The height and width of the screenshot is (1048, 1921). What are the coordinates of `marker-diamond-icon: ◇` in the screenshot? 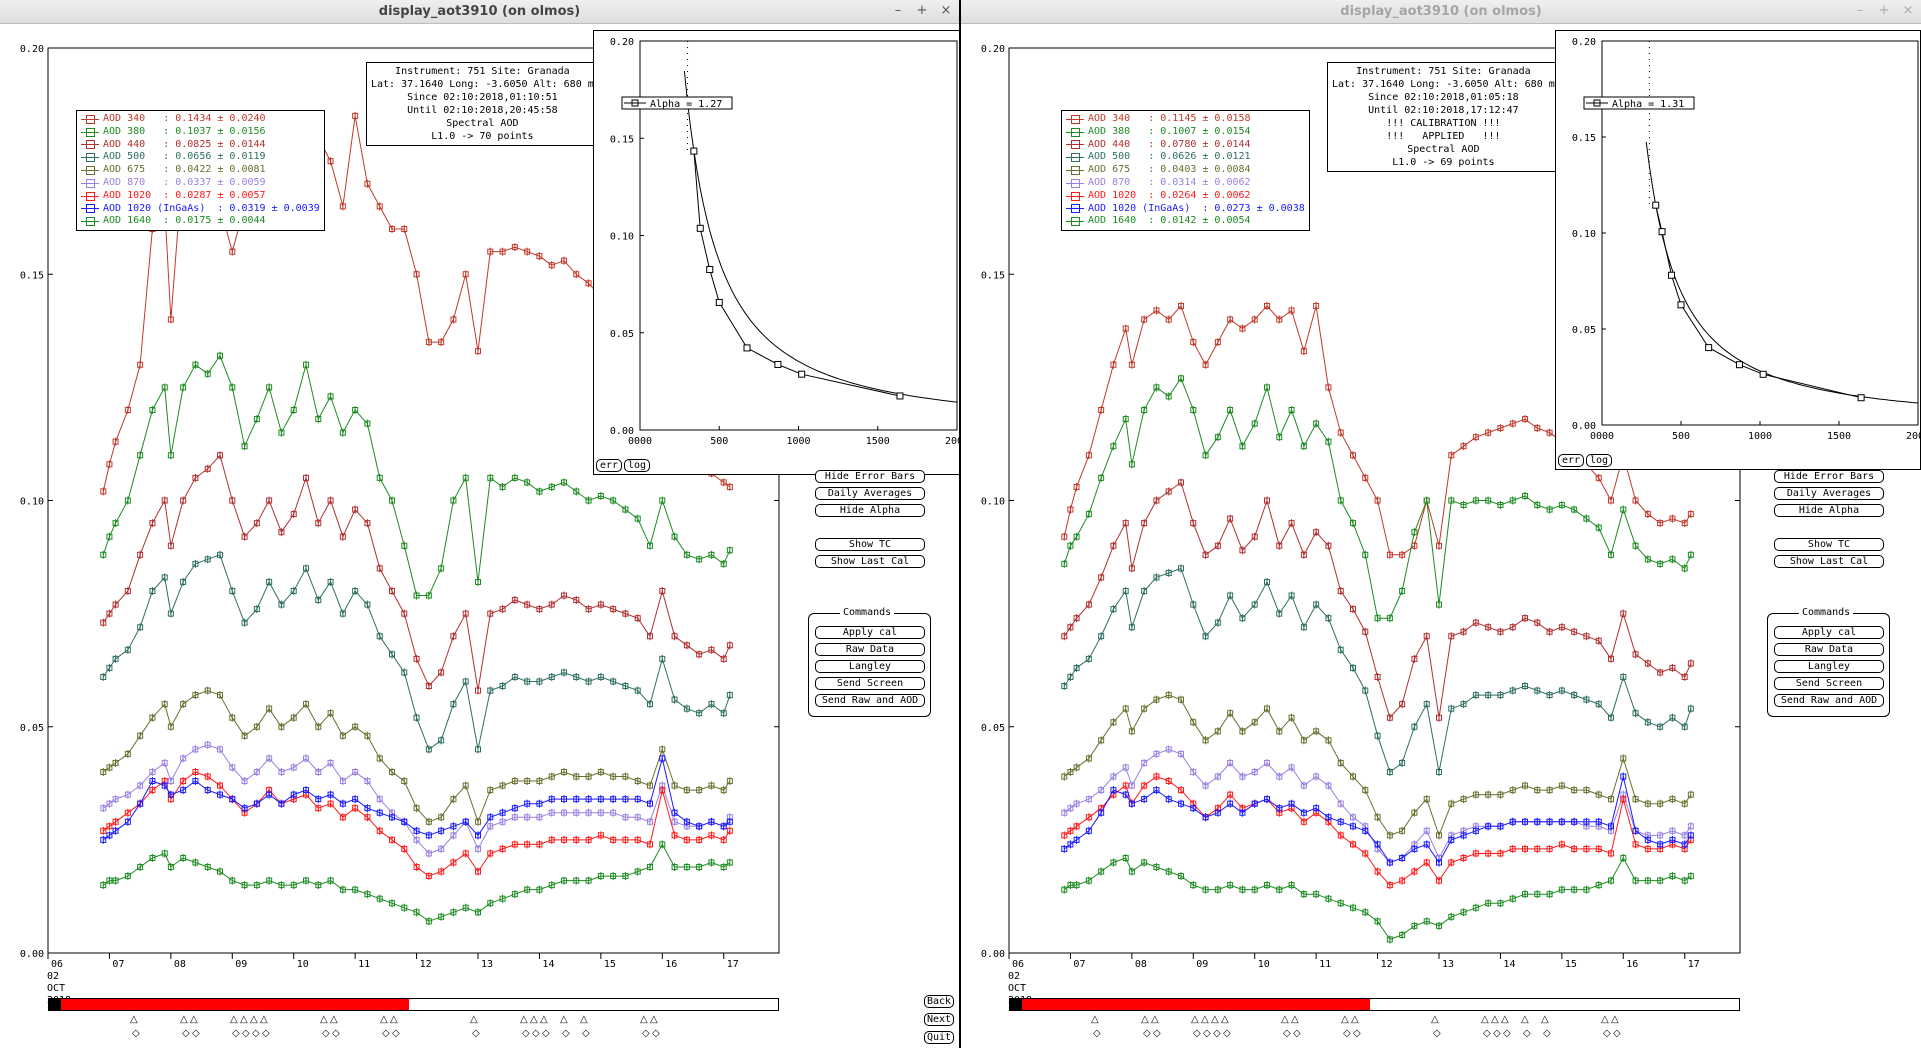 It's located at (546, 1033).